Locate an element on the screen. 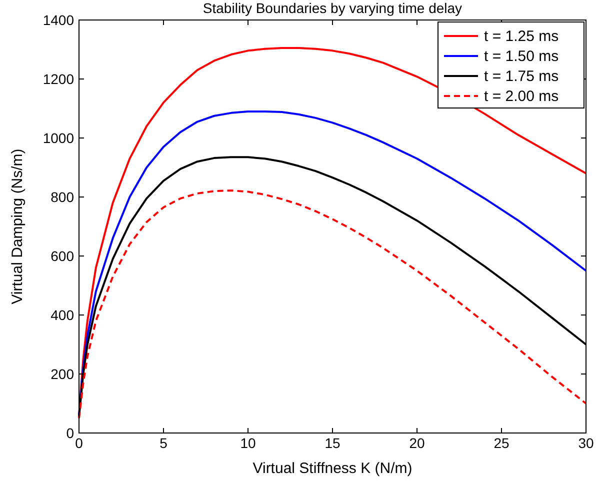 Image resolution: width=596 pixels, height=481 pixels. y-tick-label: 800 is located at coordinates (62, 197).